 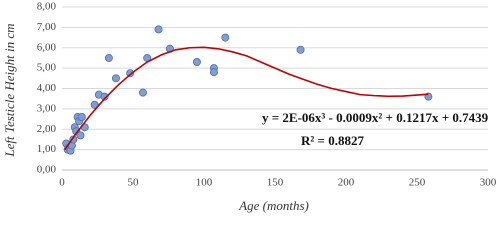 I want to click on x-tick-label: 200, so click(x=346, y=183).